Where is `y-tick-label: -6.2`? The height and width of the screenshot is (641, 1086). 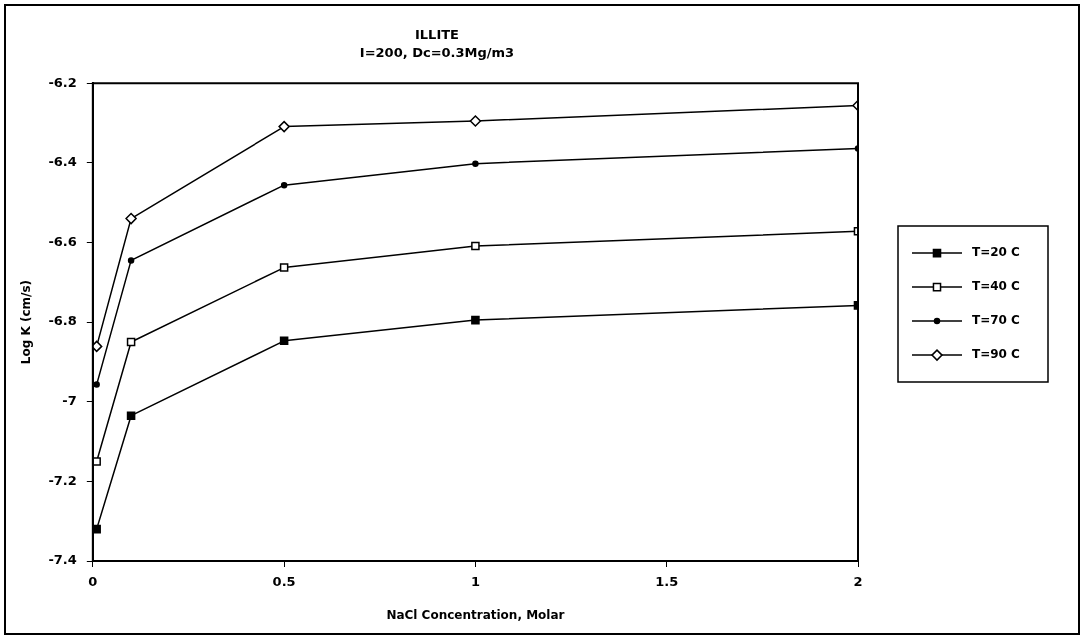 y-tick-label: -6.2 is located at coordinates (62, 82).